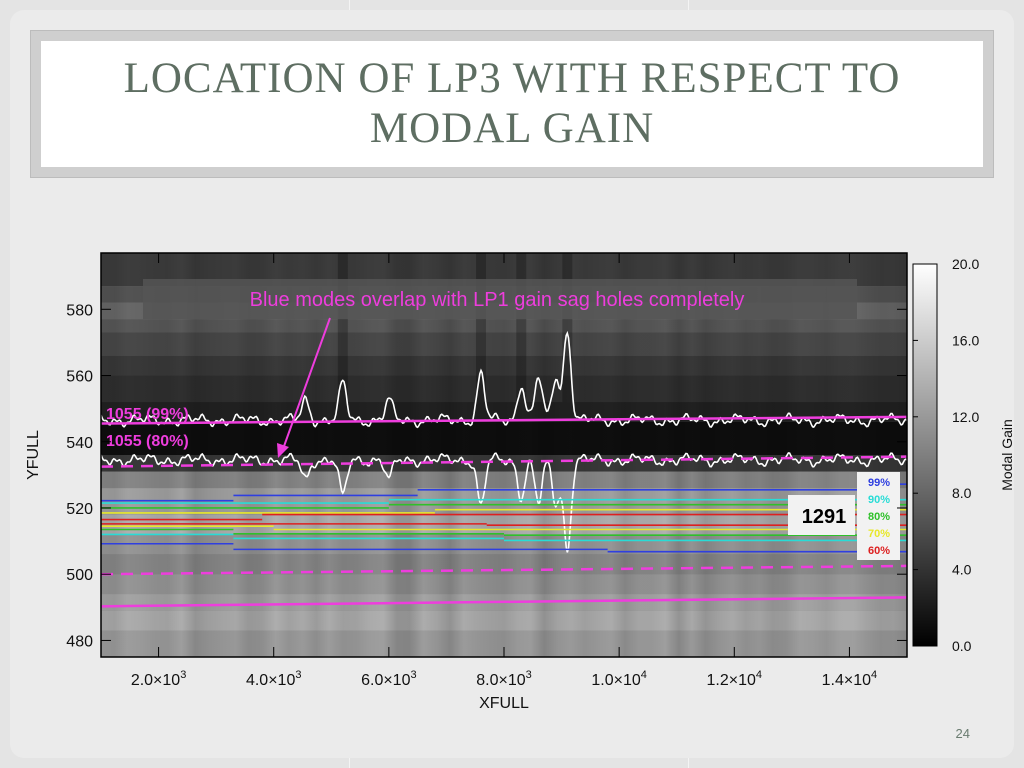  What do you see at coordinates (504, 703) in the screenshot?
I see `x-axis-label: XFULL` at bounding box center [504, 703].